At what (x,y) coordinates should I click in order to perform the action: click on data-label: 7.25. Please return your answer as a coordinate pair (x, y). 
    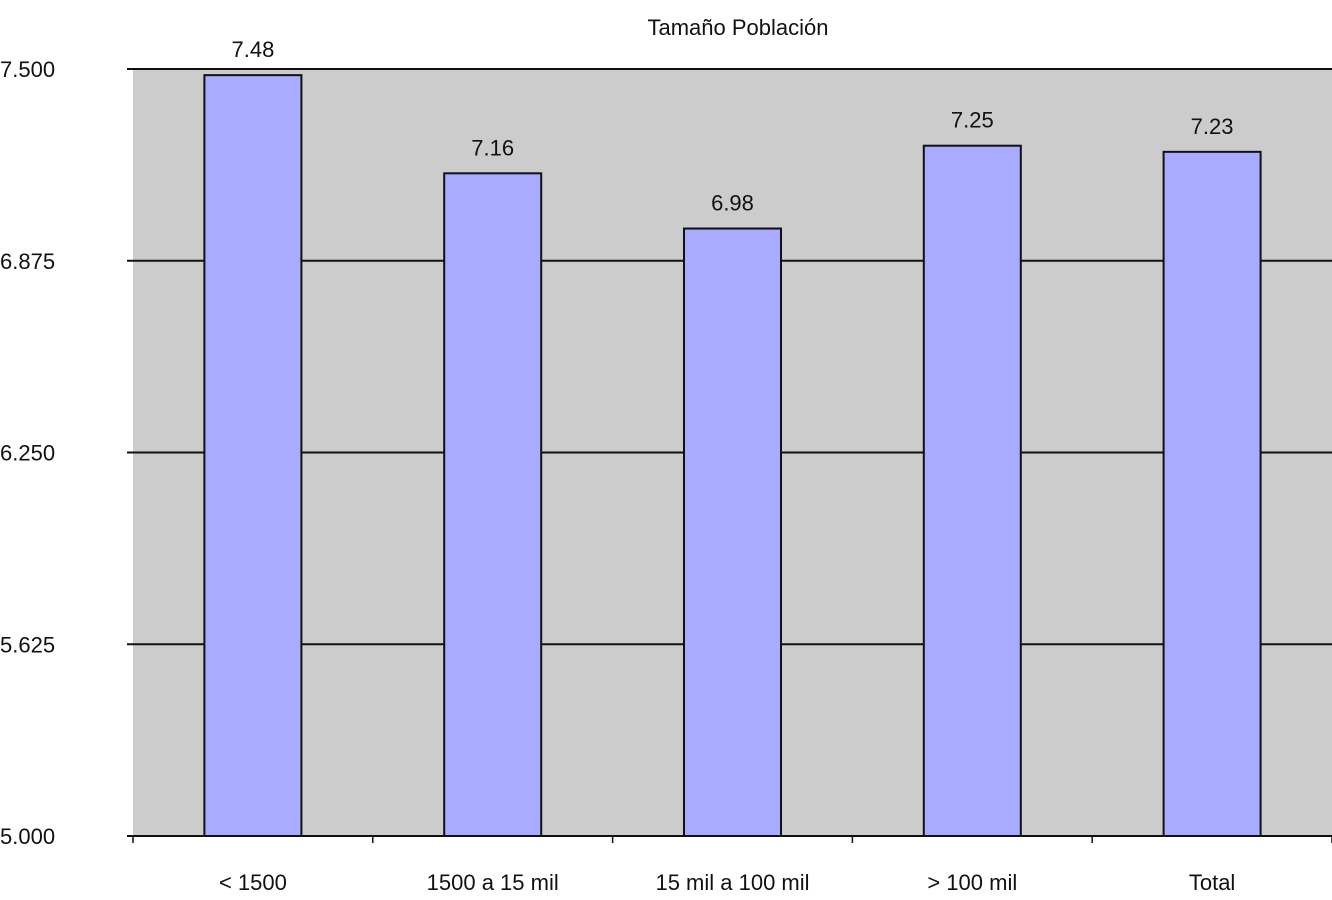
    Looking at the image, I should click on (972, 120).